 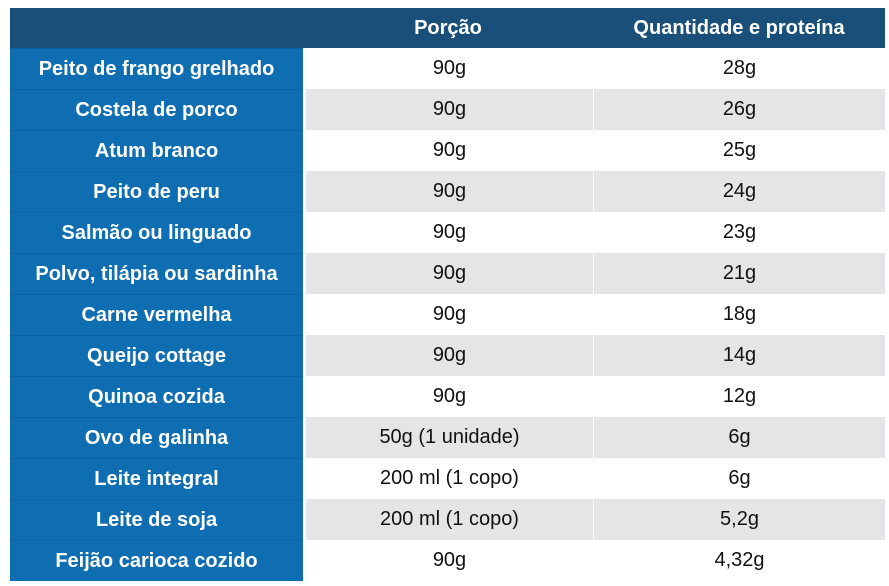 I want to click on proteina-cell: 4,32g, so click(x=739, y=560).